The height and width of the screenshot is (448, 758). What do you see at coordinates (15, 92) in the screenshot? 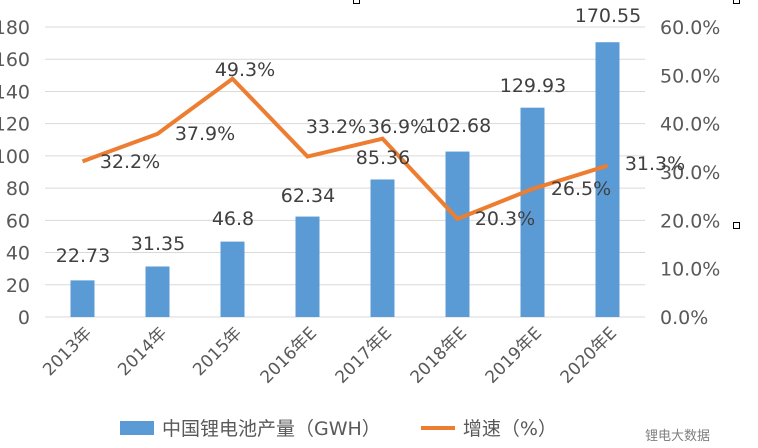
I see `left-tick-label: 140` at bounding box center [15, 92].